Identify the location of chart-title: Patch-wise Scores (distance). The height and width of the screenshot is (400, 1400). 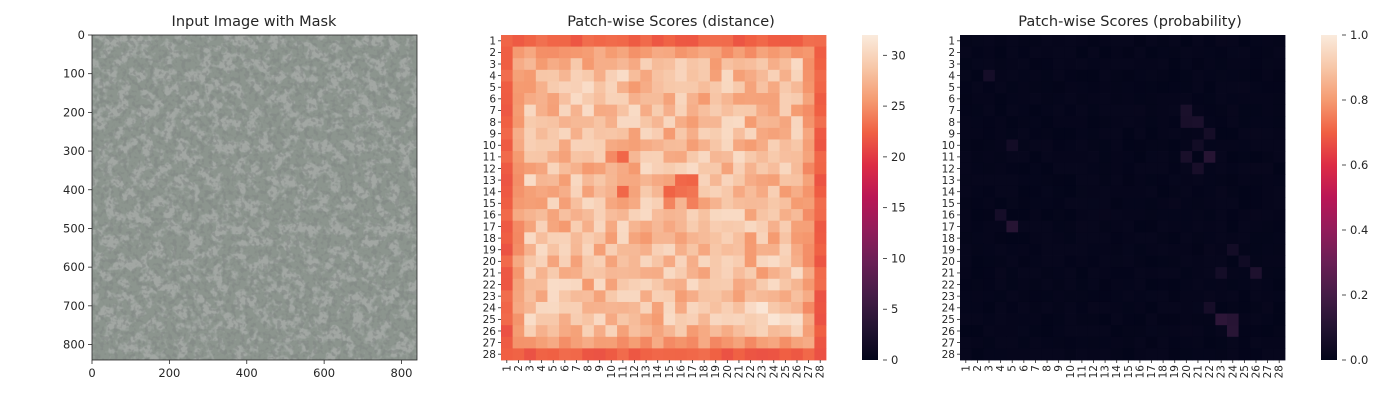
(671, 22).